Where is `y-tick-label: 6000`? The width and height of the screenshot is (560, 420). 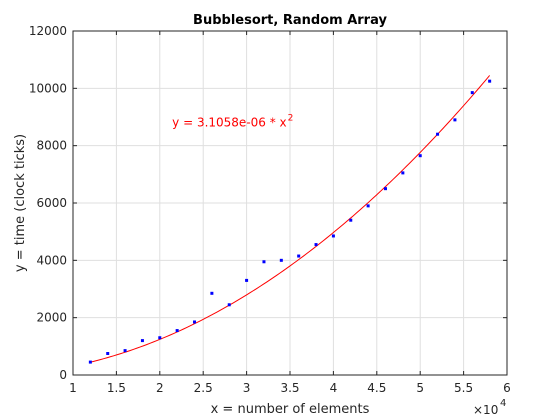
y-tick-label: 6000 is located at coordinates (51, 203).